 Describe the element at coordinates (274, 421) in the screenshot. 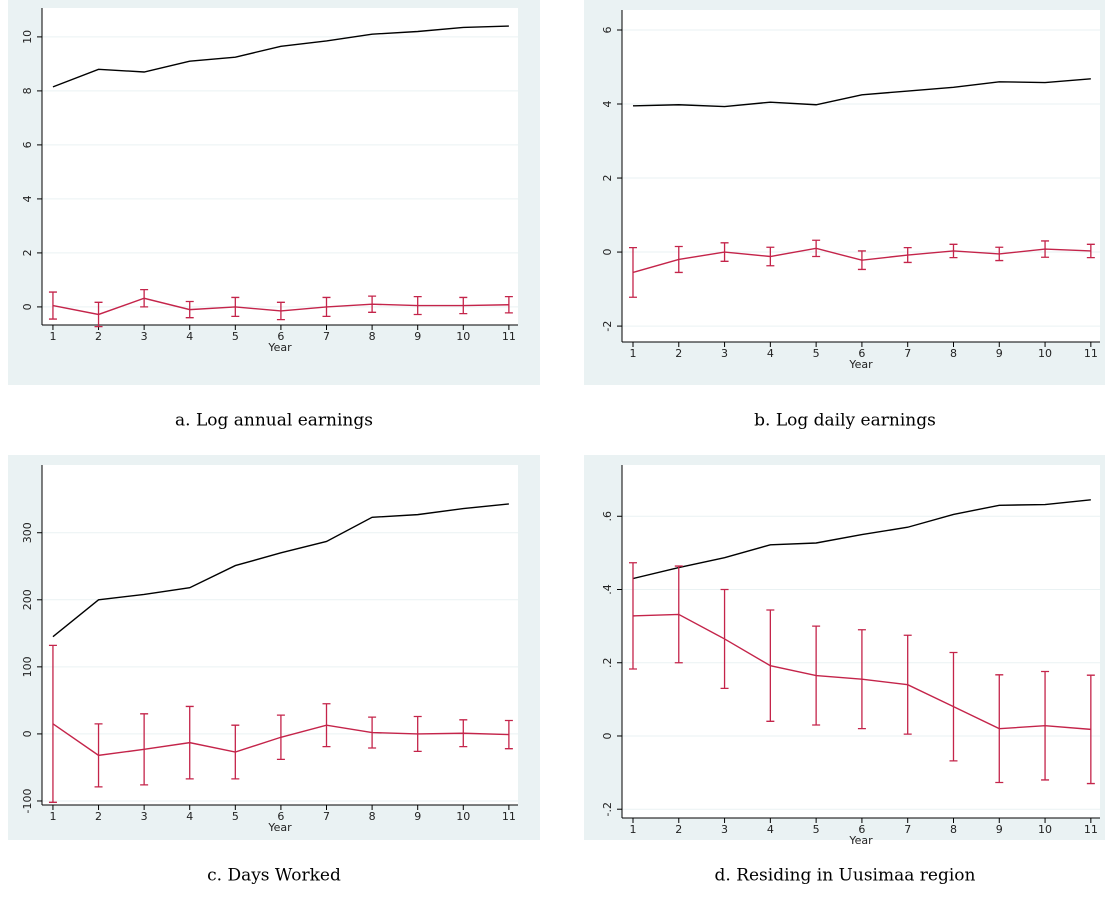

I see `caption: a. Log annual earnings` at that location.